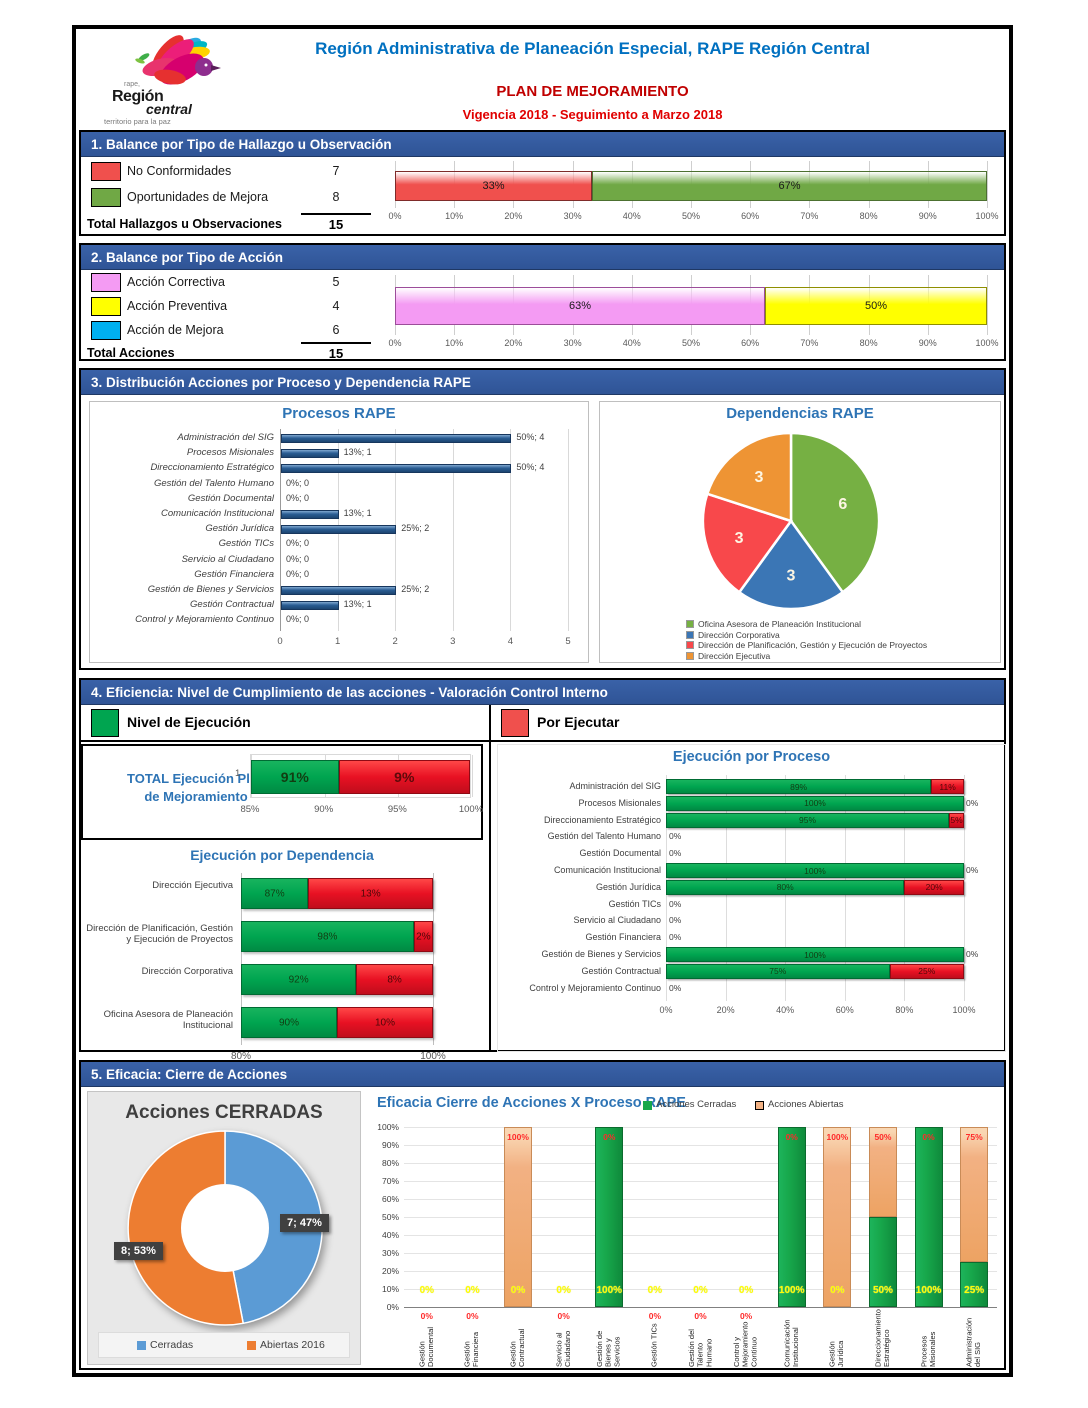 Image resolution: width=1088 pixels, height=1408 pixels. I want to click on procesos-rape-title: Procesos RAPE, so click(339, 413).